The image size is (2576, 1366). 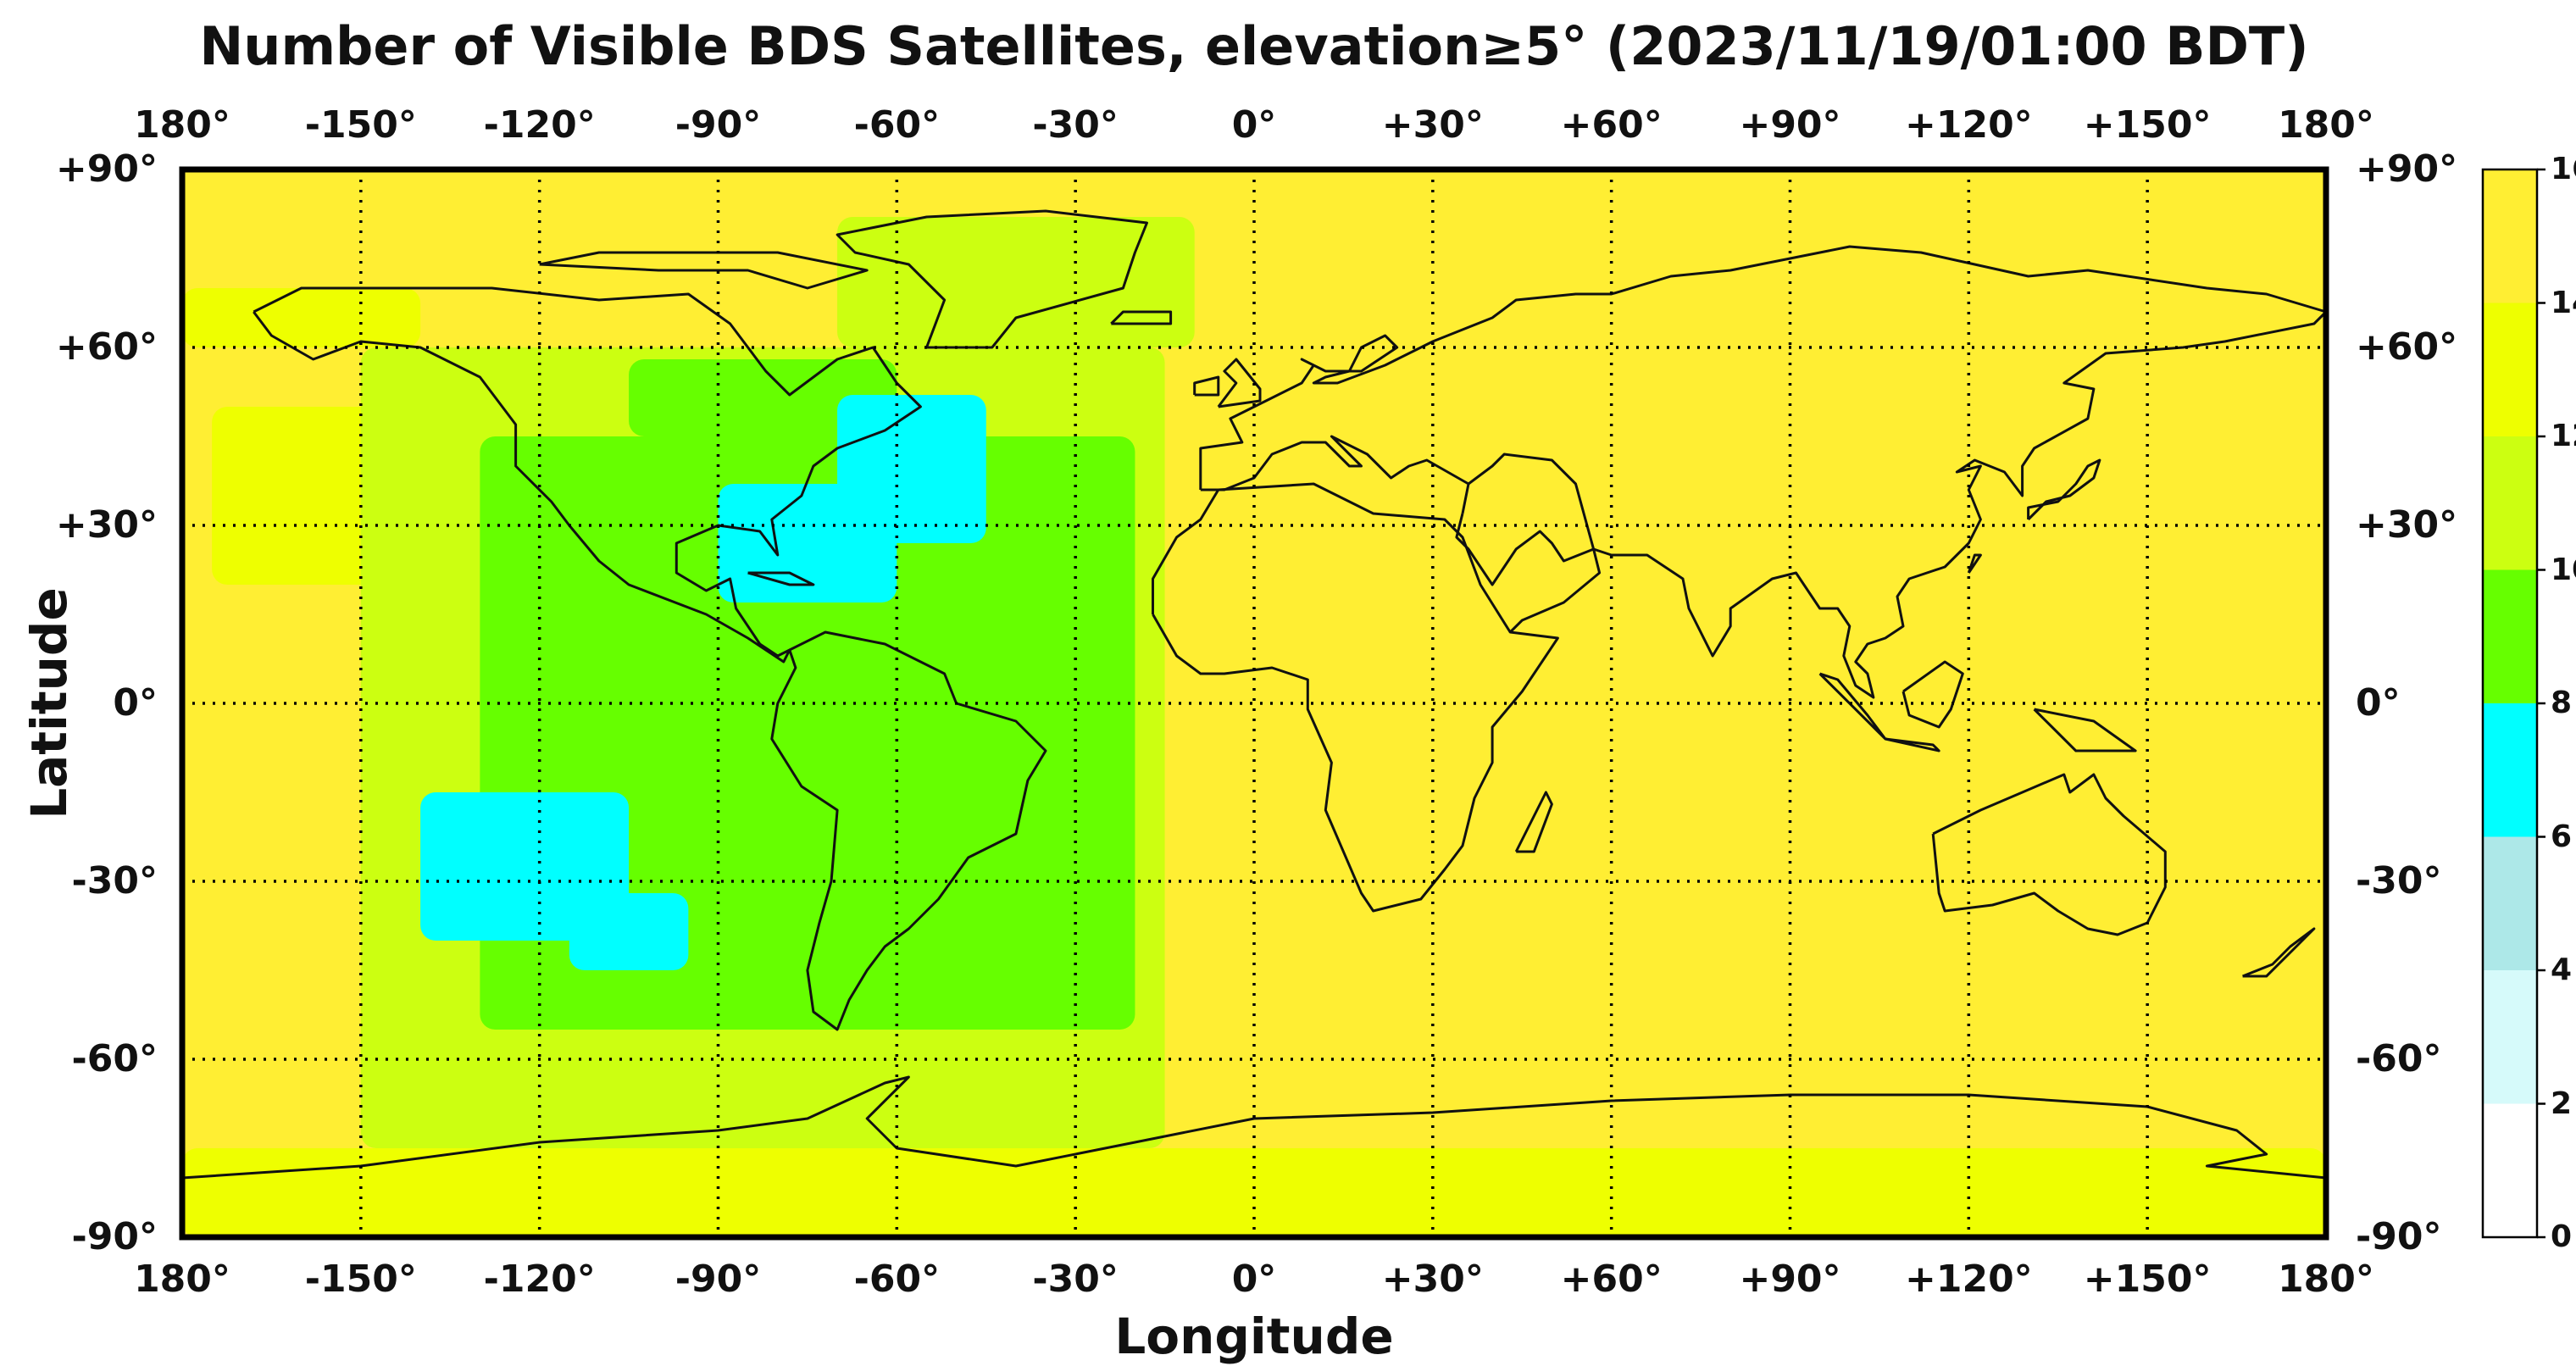 What do you see at coordinates (114, 1236) in the screenshot?
I see `lat-tick-label-left: -90°` at bounding box center [114, 1236].